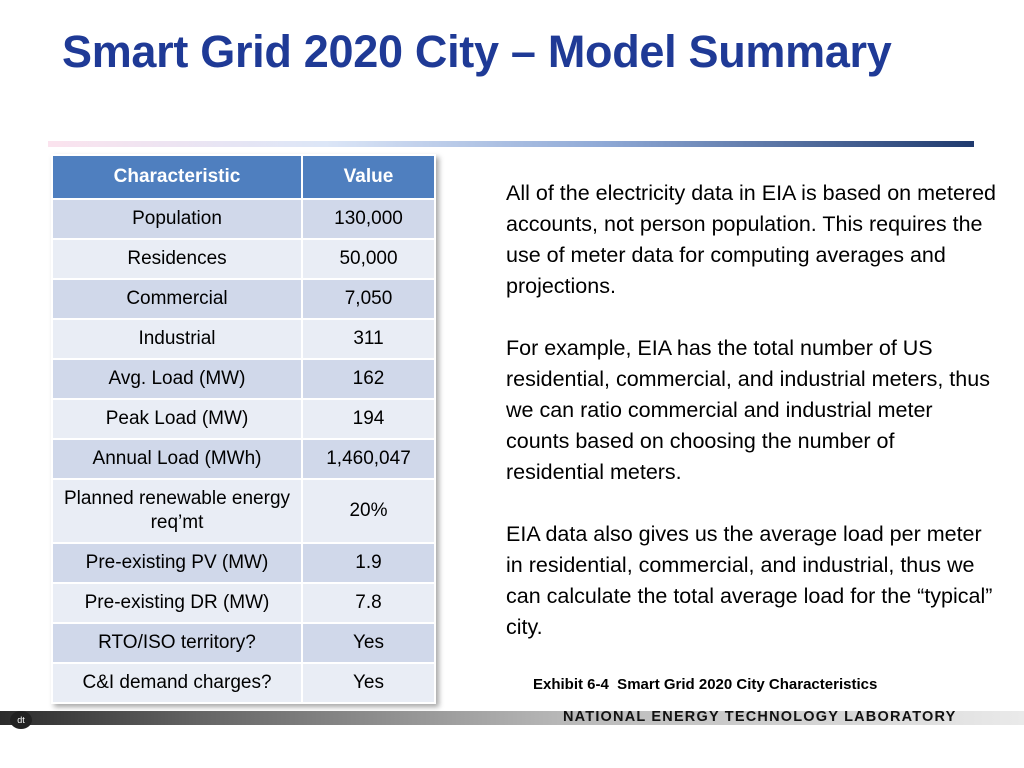 Image resolution: width=1024 pixels, height=768 pixels. What do you see at coordinates (368, 563) in the screenshot?
I see `value-cell: 1.9` at bounding box center [368, 563].